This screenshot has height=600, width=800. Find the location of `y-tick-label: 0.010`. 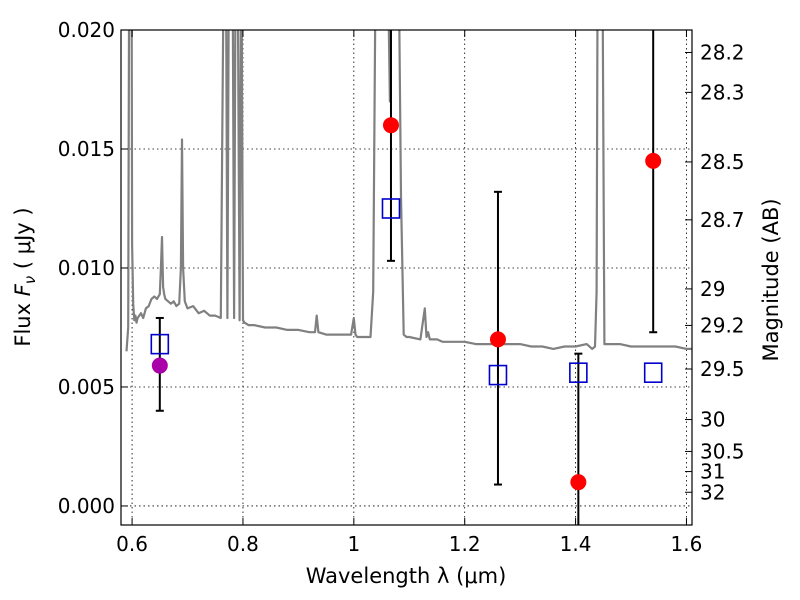

y-tick-label: 0.010 is located at coordinates (86, 268).